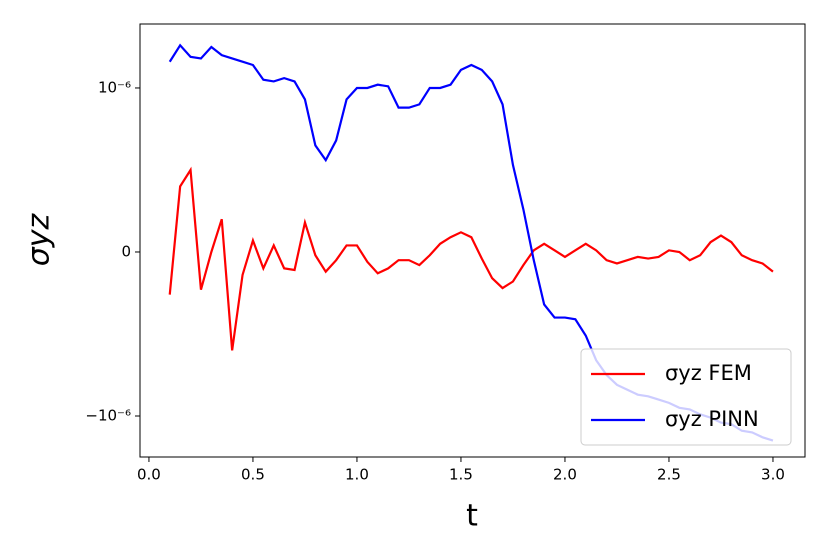 The image size is (830, 554). Describe the element at coordinates (712, 419) in the screenshot. I see `legend-label: σyz PINN` at that location.